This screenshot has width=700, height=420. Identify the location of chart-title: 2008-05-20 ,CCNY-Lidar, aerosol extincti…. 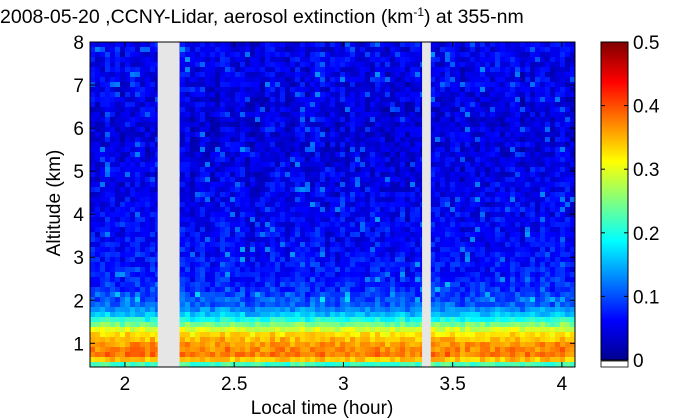
(296, 17).